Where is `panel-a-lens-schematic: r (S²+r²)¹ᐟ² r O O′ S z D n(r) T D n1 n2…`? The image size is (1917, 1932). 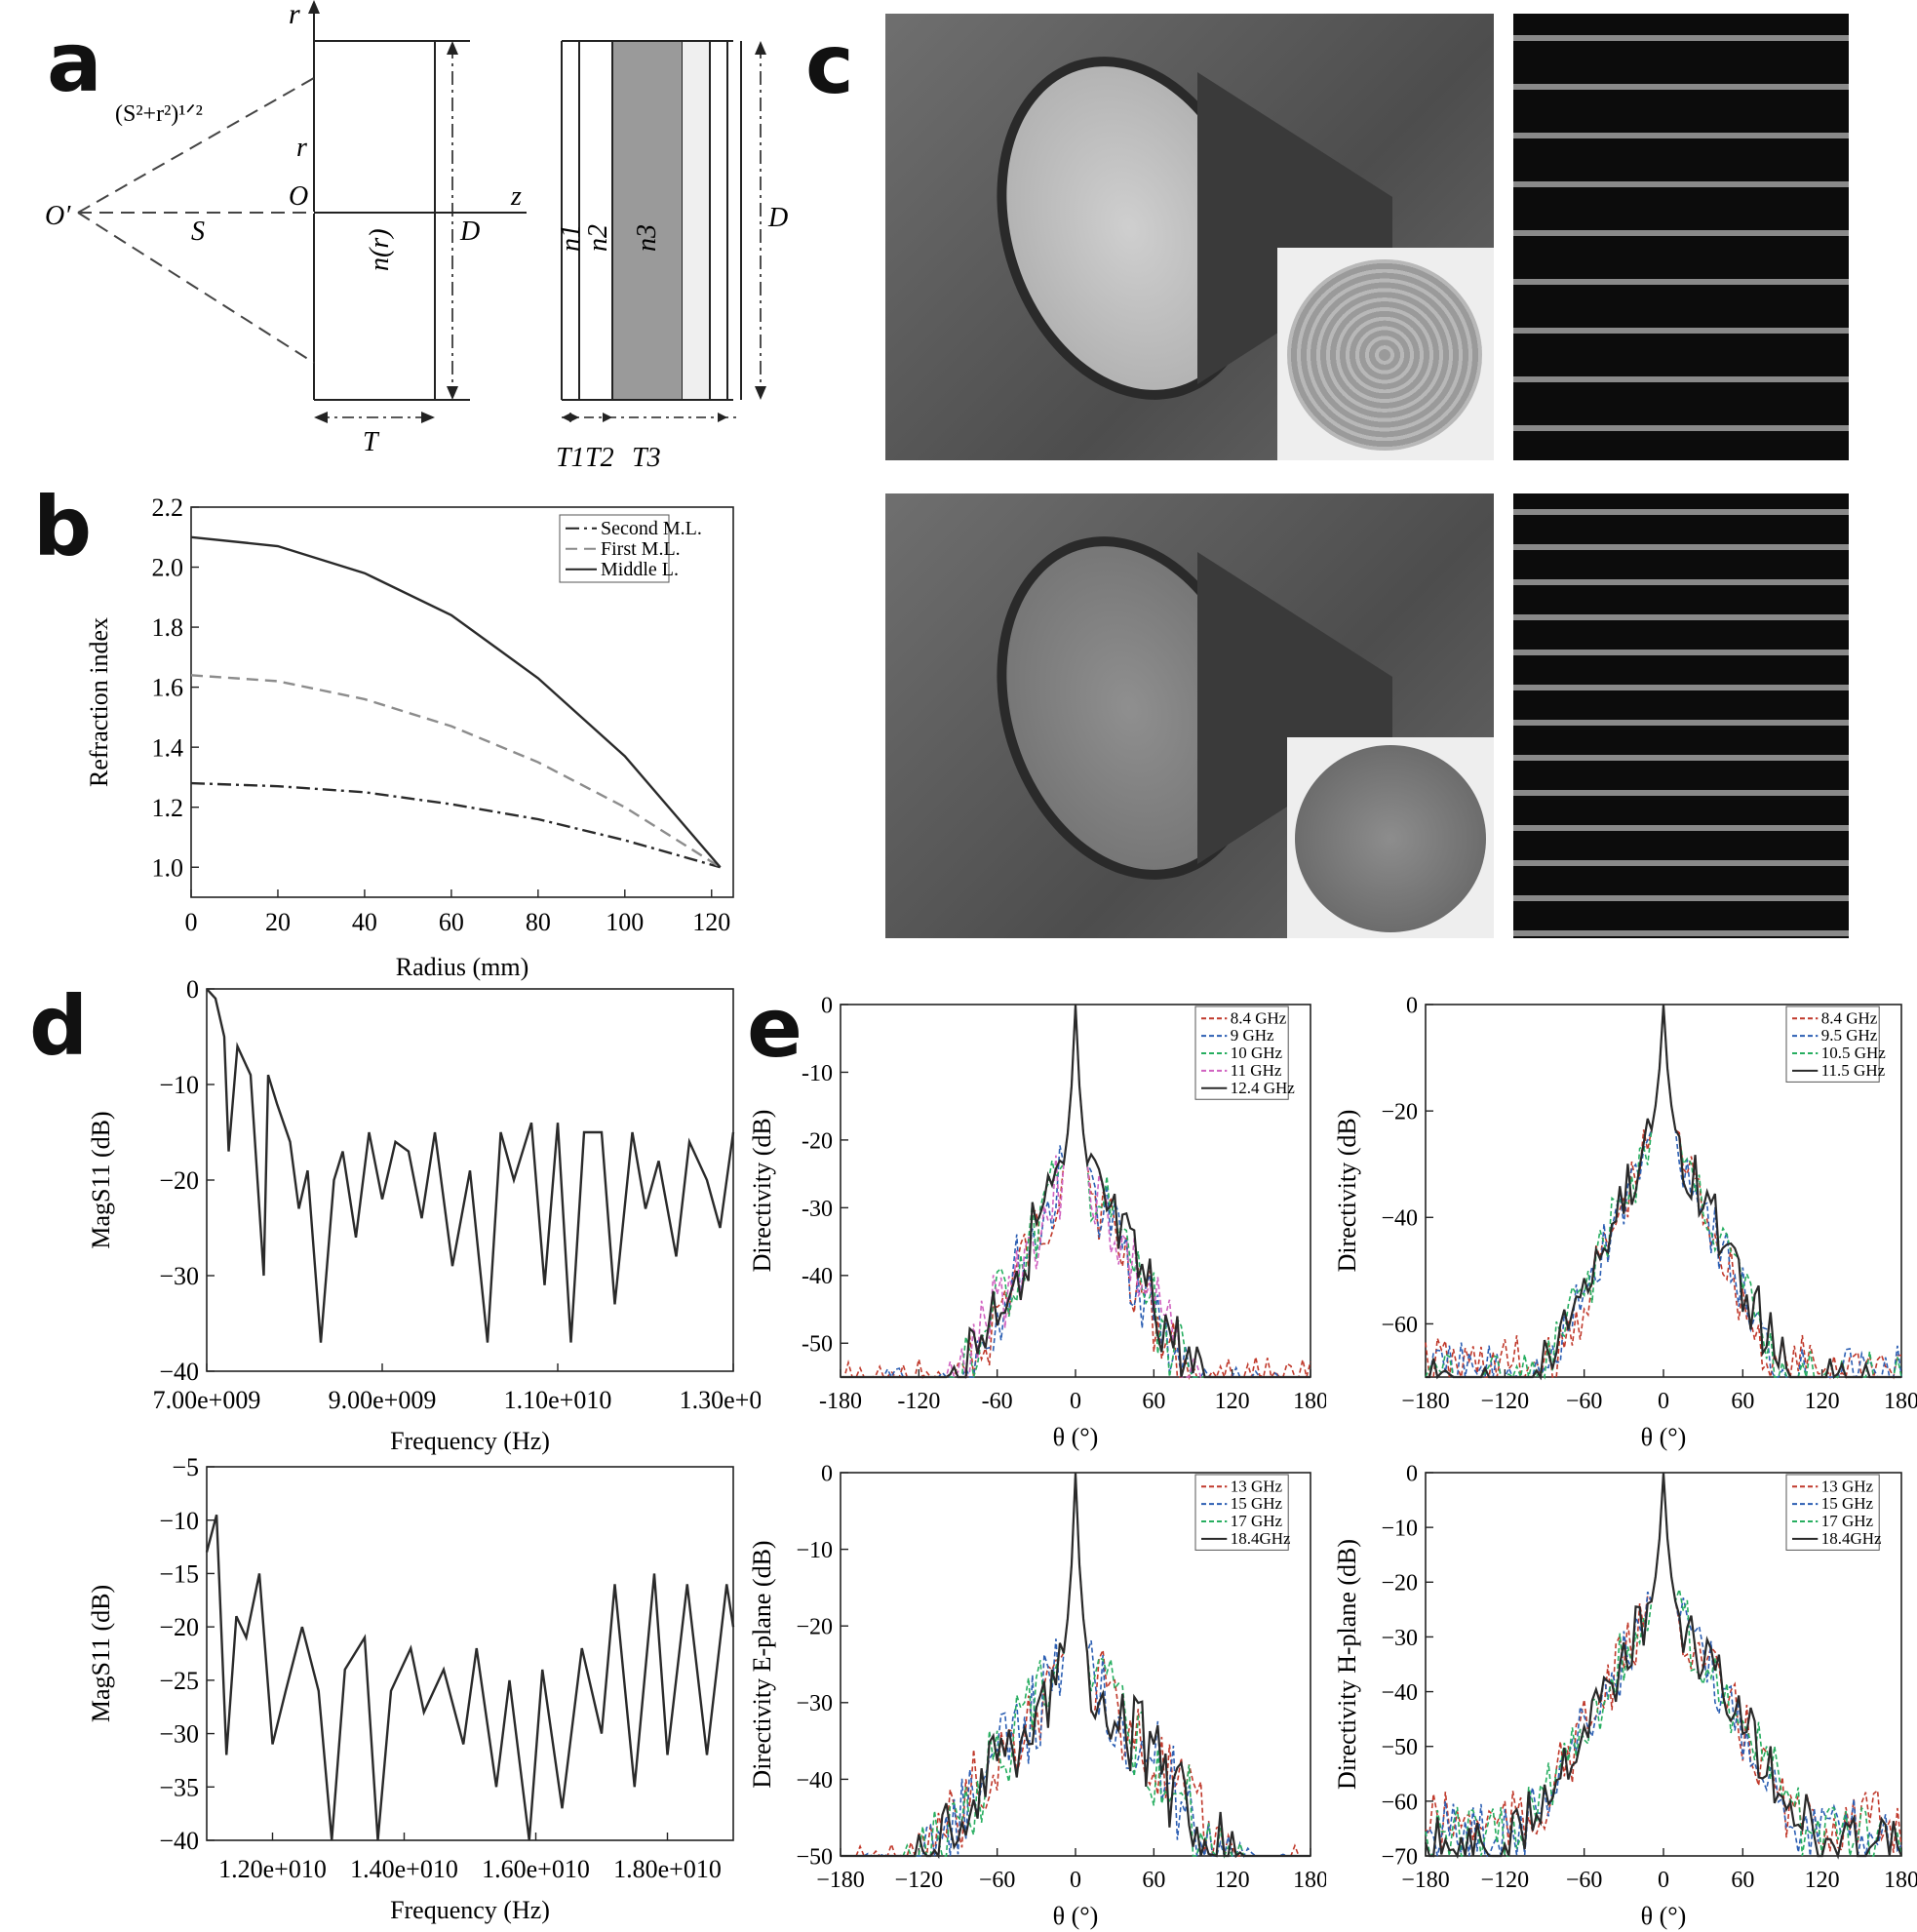 panel-a-lens-schematic: r (S²+r²)¹ᐟ² r O O′ S z D n(r) T D n1 n2… is located at coordinates (417, 236).